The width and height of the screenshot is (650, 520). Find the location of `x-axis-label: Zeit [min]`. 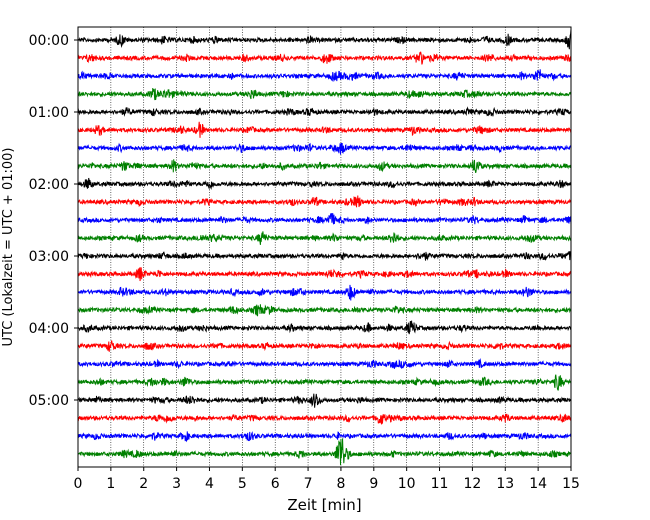

x-axis-label: Zeit [min] is located at coordinates (324, 505).